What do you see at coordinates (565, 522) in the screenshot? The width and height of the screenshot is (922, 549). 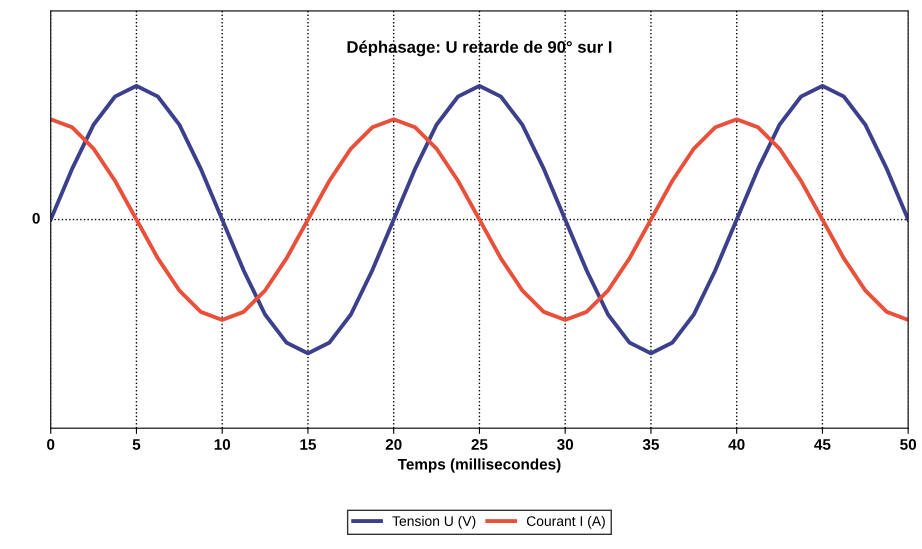 I see `legend-label: Courant I (A)` at bounding box center [565, 522].